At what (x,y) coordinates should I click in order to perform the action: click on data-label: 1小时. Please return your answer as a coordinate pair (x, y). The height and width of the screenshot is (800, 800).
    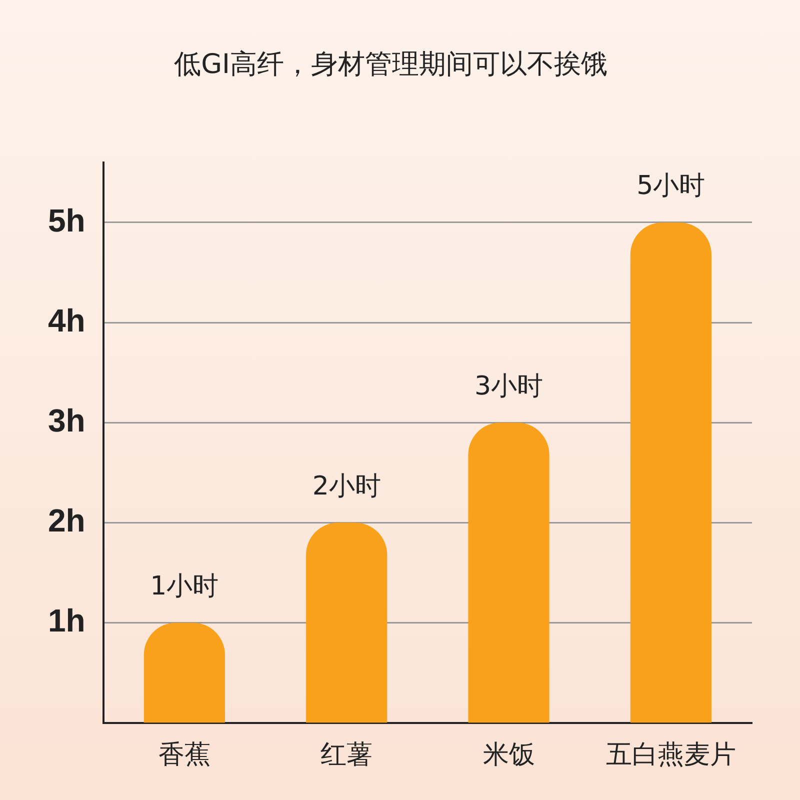
    Looking at the image, I should click on (184, 586).